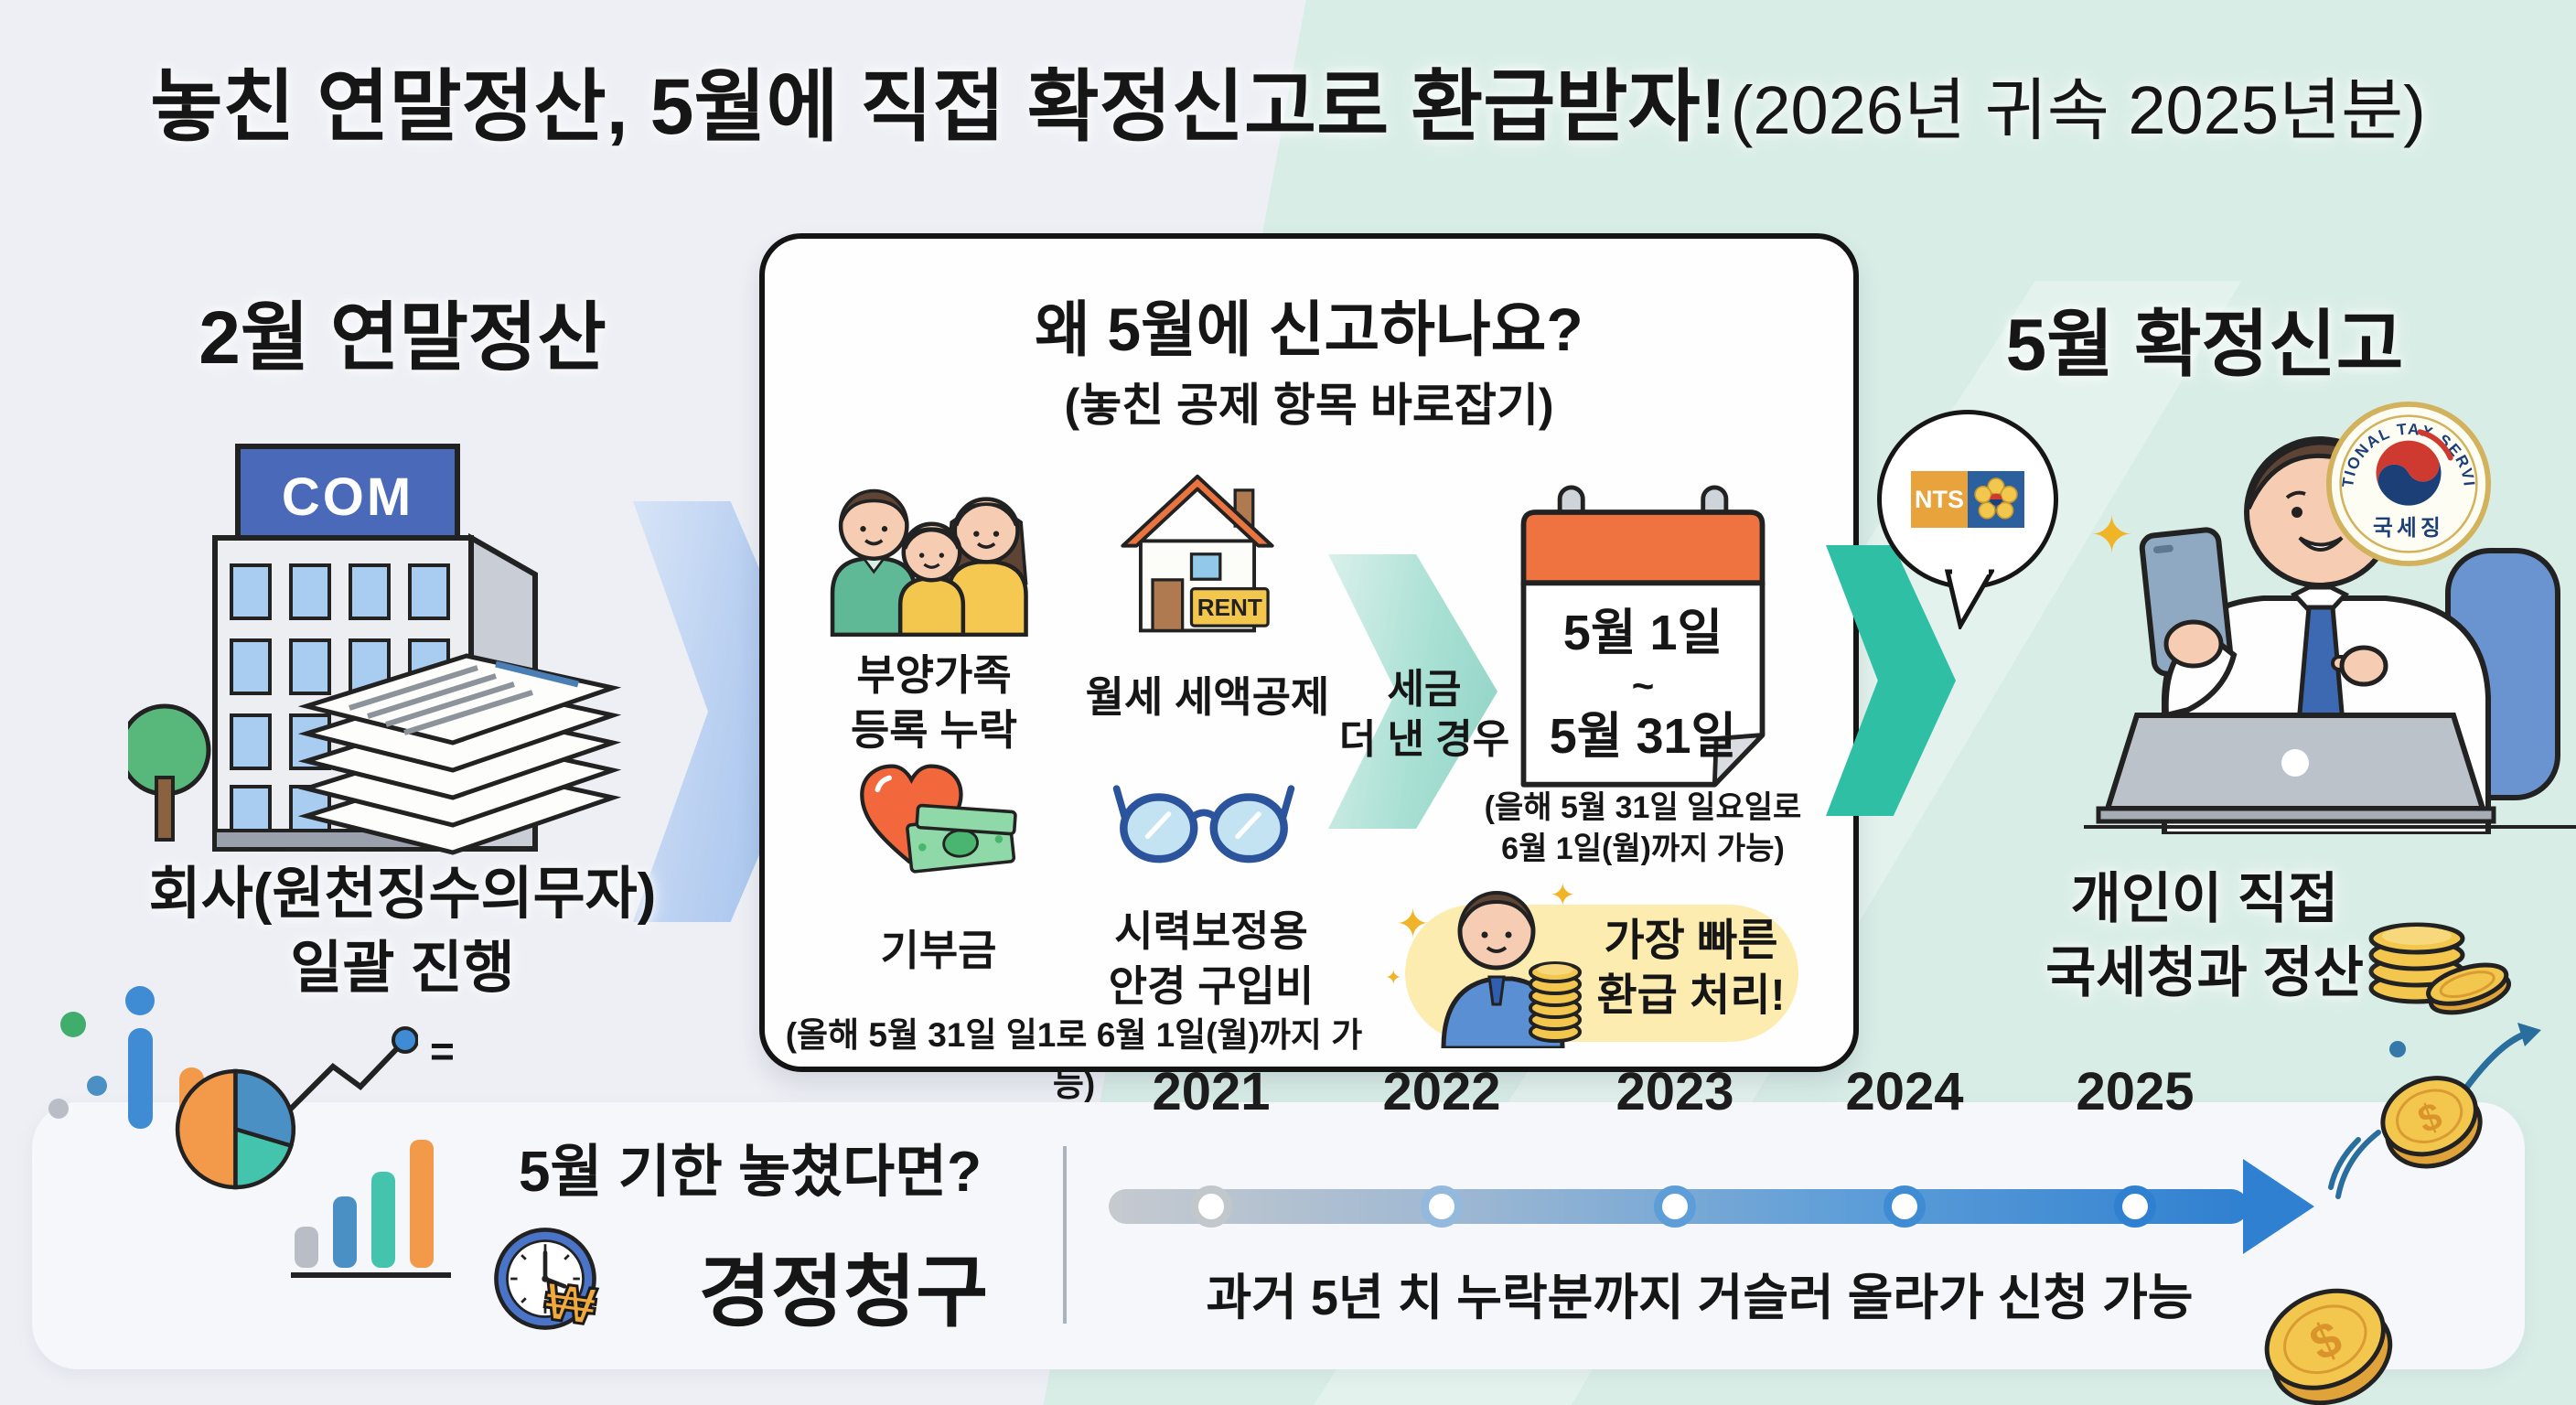 This screenshot has width=2576, height=1405. I want to click on page-title-main: 놓친 연말정산, 5월에 직접 확정신고로 환급받자!, so click(938, 107).